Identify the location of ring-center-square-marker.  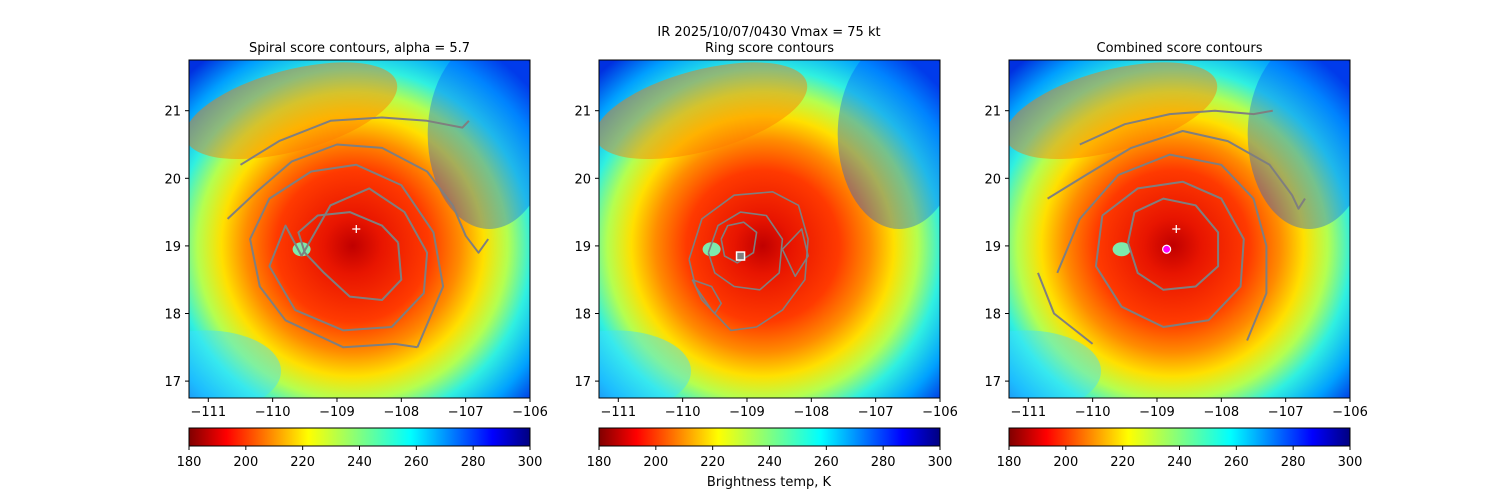
(740, 256).